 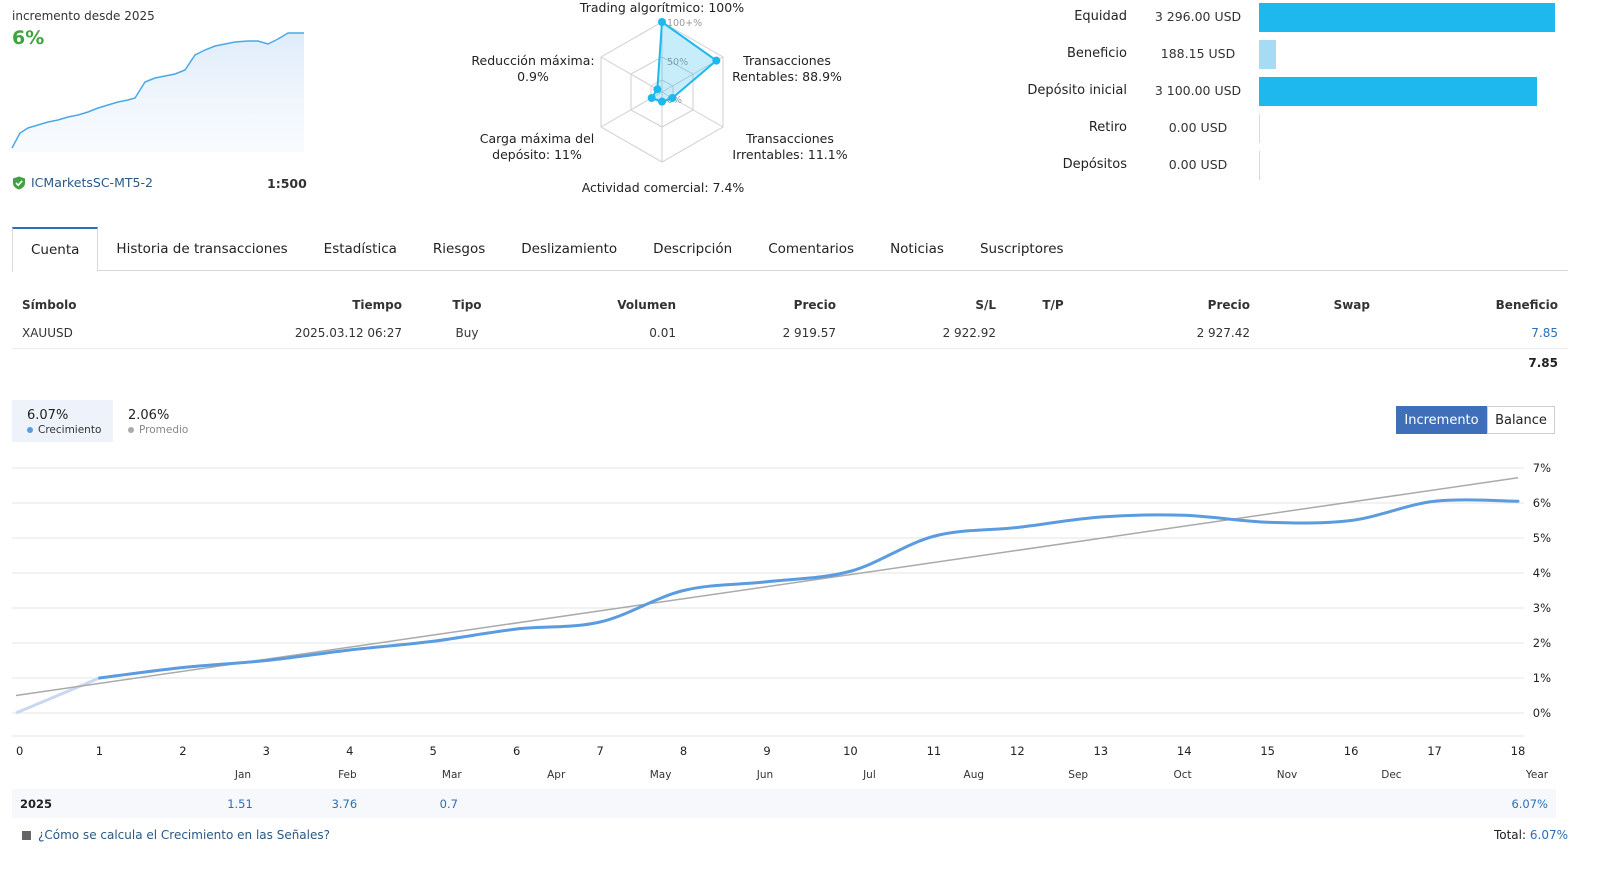 What do you see at coordinates (766, 334) in the screenshot?
I see `cell-price-open: 2 919.57` at bounding box center [766, 334].